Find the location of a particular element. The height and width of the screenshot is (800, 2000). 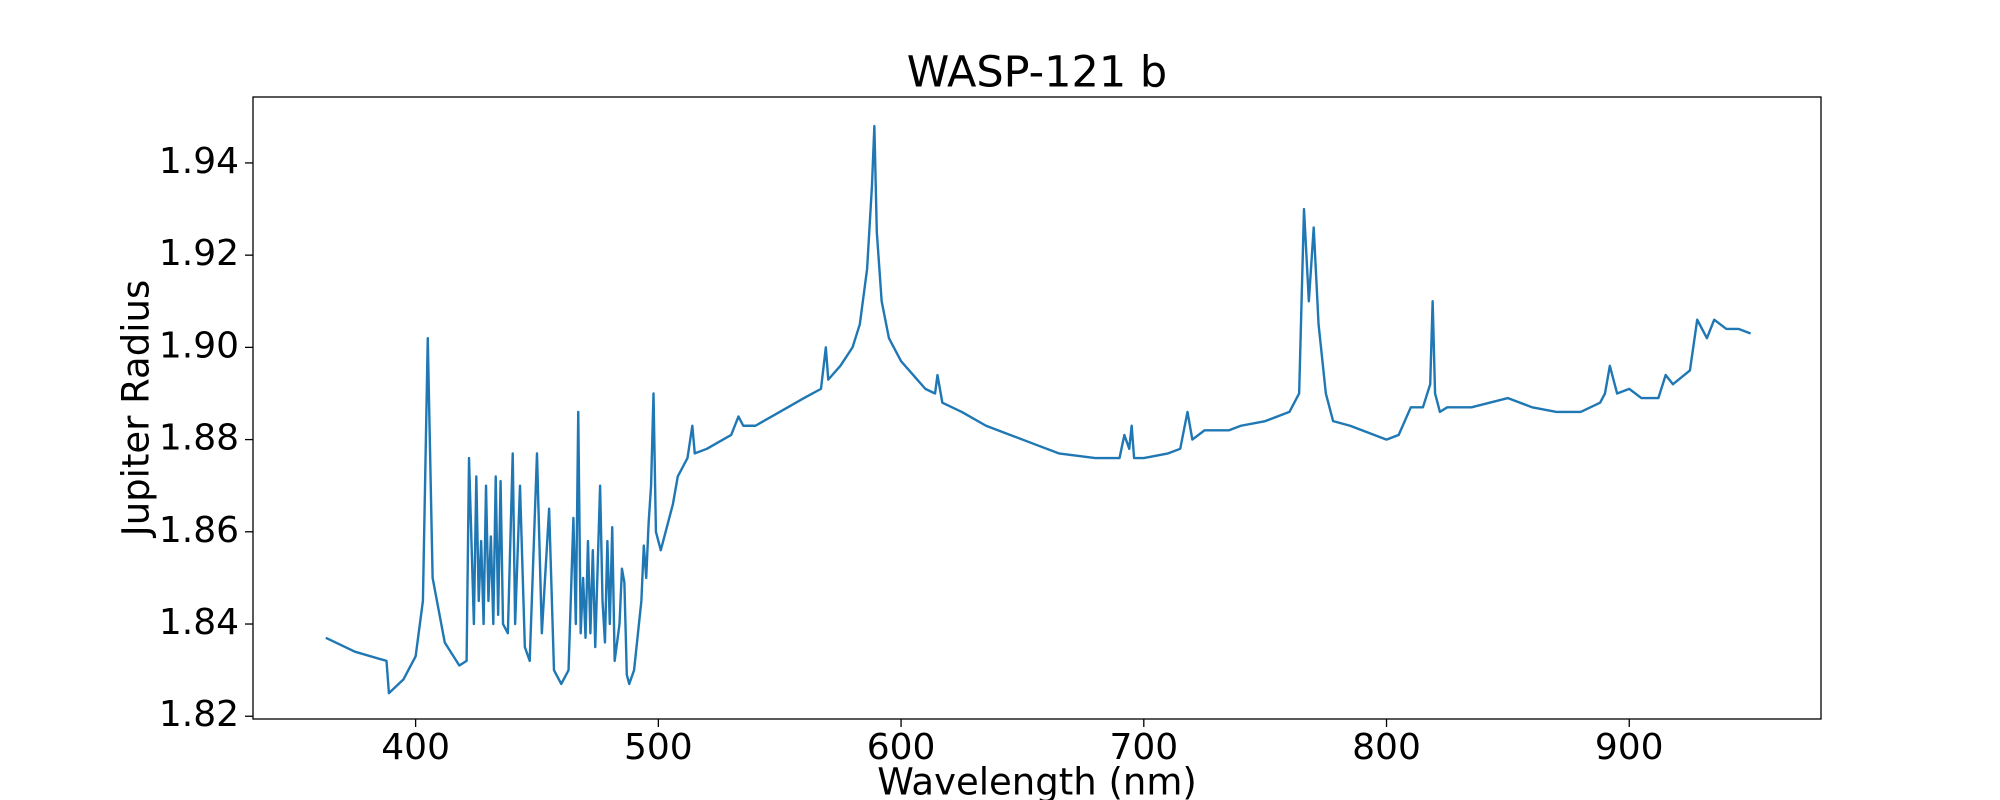

y-axis-label: Jupiter Radius is located at coordinates (136, 409).